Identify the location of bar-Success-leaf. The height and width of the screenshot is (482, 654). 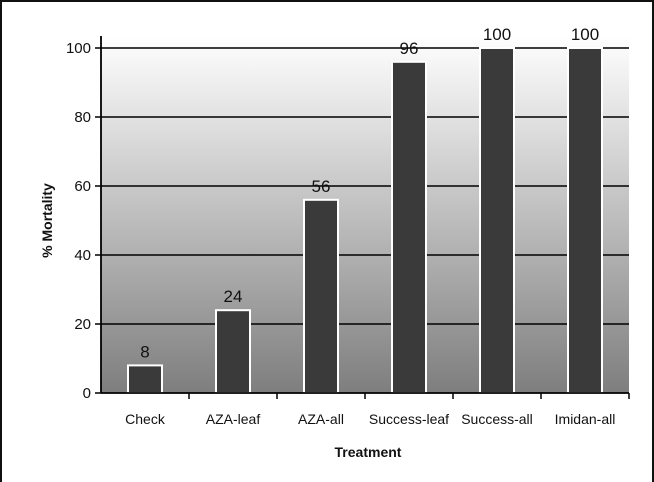
(409, 227).